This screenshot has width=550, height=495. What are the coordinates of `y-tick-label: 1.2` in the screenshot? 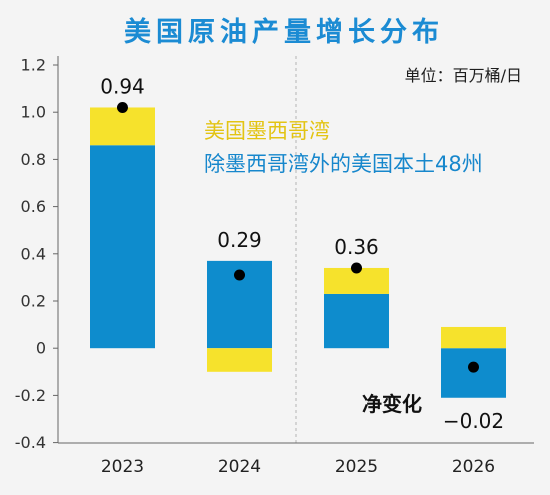 It's located at (33, 65).